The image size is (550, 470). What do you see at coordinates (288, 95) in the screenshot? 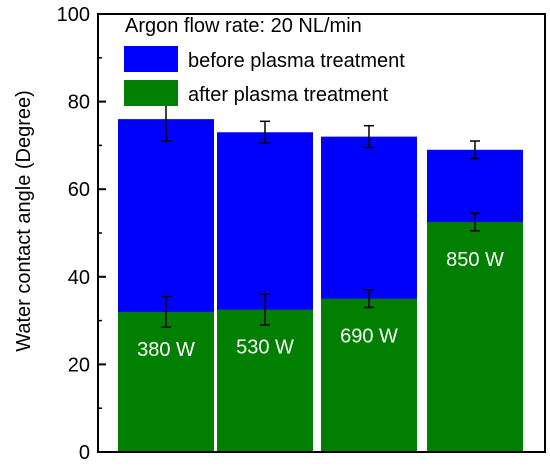
I see `legend-label-after: after plasma treatment` at bounding box center [288, 95].